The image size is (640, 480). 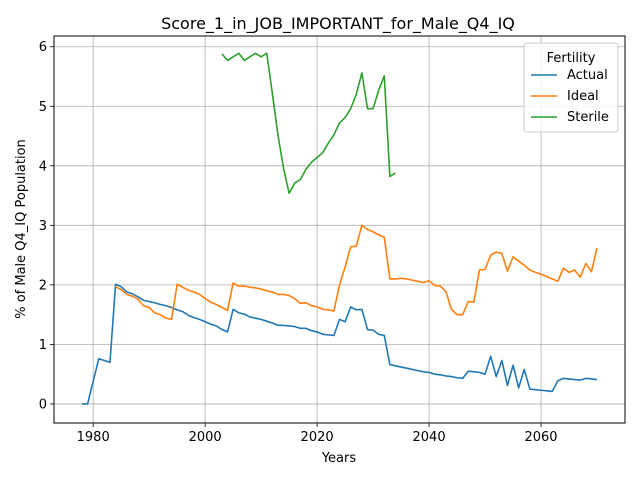 I want to click on x-tick-label: 2020, so click(x=317, y=437).